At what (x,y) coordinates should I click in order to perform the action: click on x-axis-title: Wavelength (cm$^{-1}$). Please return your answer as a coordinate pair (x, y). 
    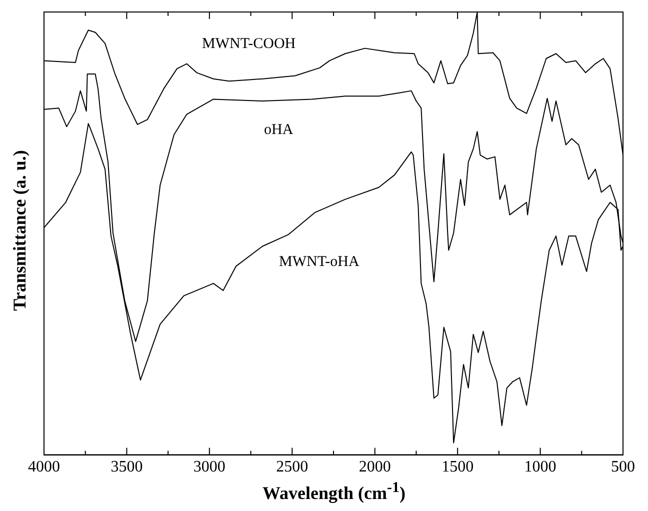
    Looking at the image, I should click on (334, 492).